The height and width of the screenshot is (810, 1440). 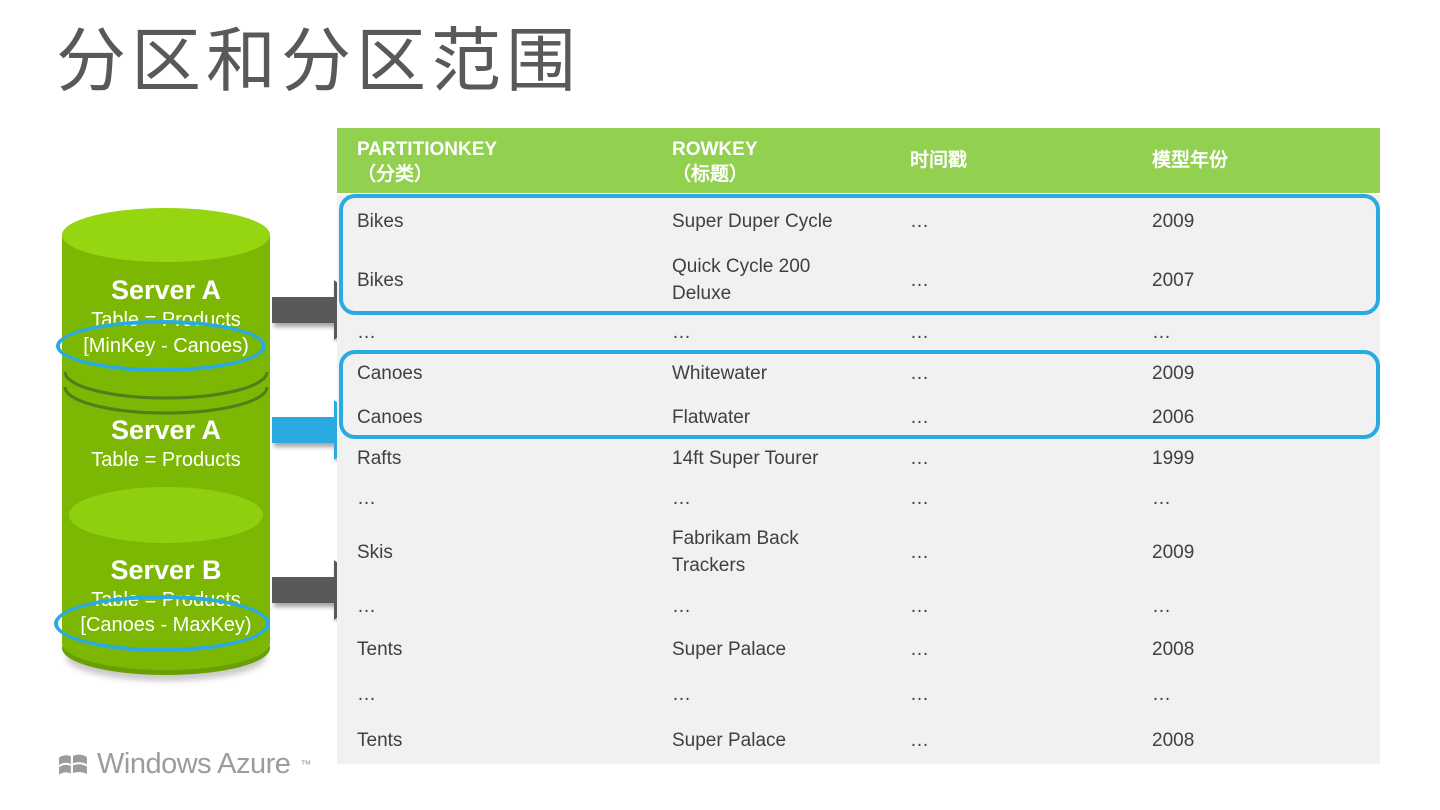 What do you see at coordinates (427, 162) in the screenshot?
I see `header-partitionkey: PARTITIONKEY （分类）` at bounding box center [427, 162].